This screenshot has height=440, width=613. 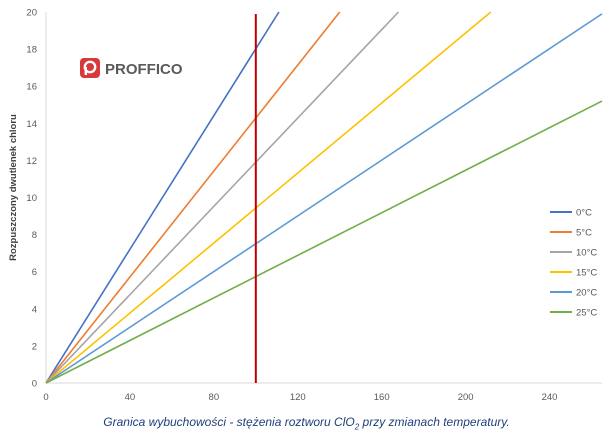 What do you see at coordinates (144, 69) in the screenshot?
I see `logo-text: PROFFICO` at bounding box center [144, 69].